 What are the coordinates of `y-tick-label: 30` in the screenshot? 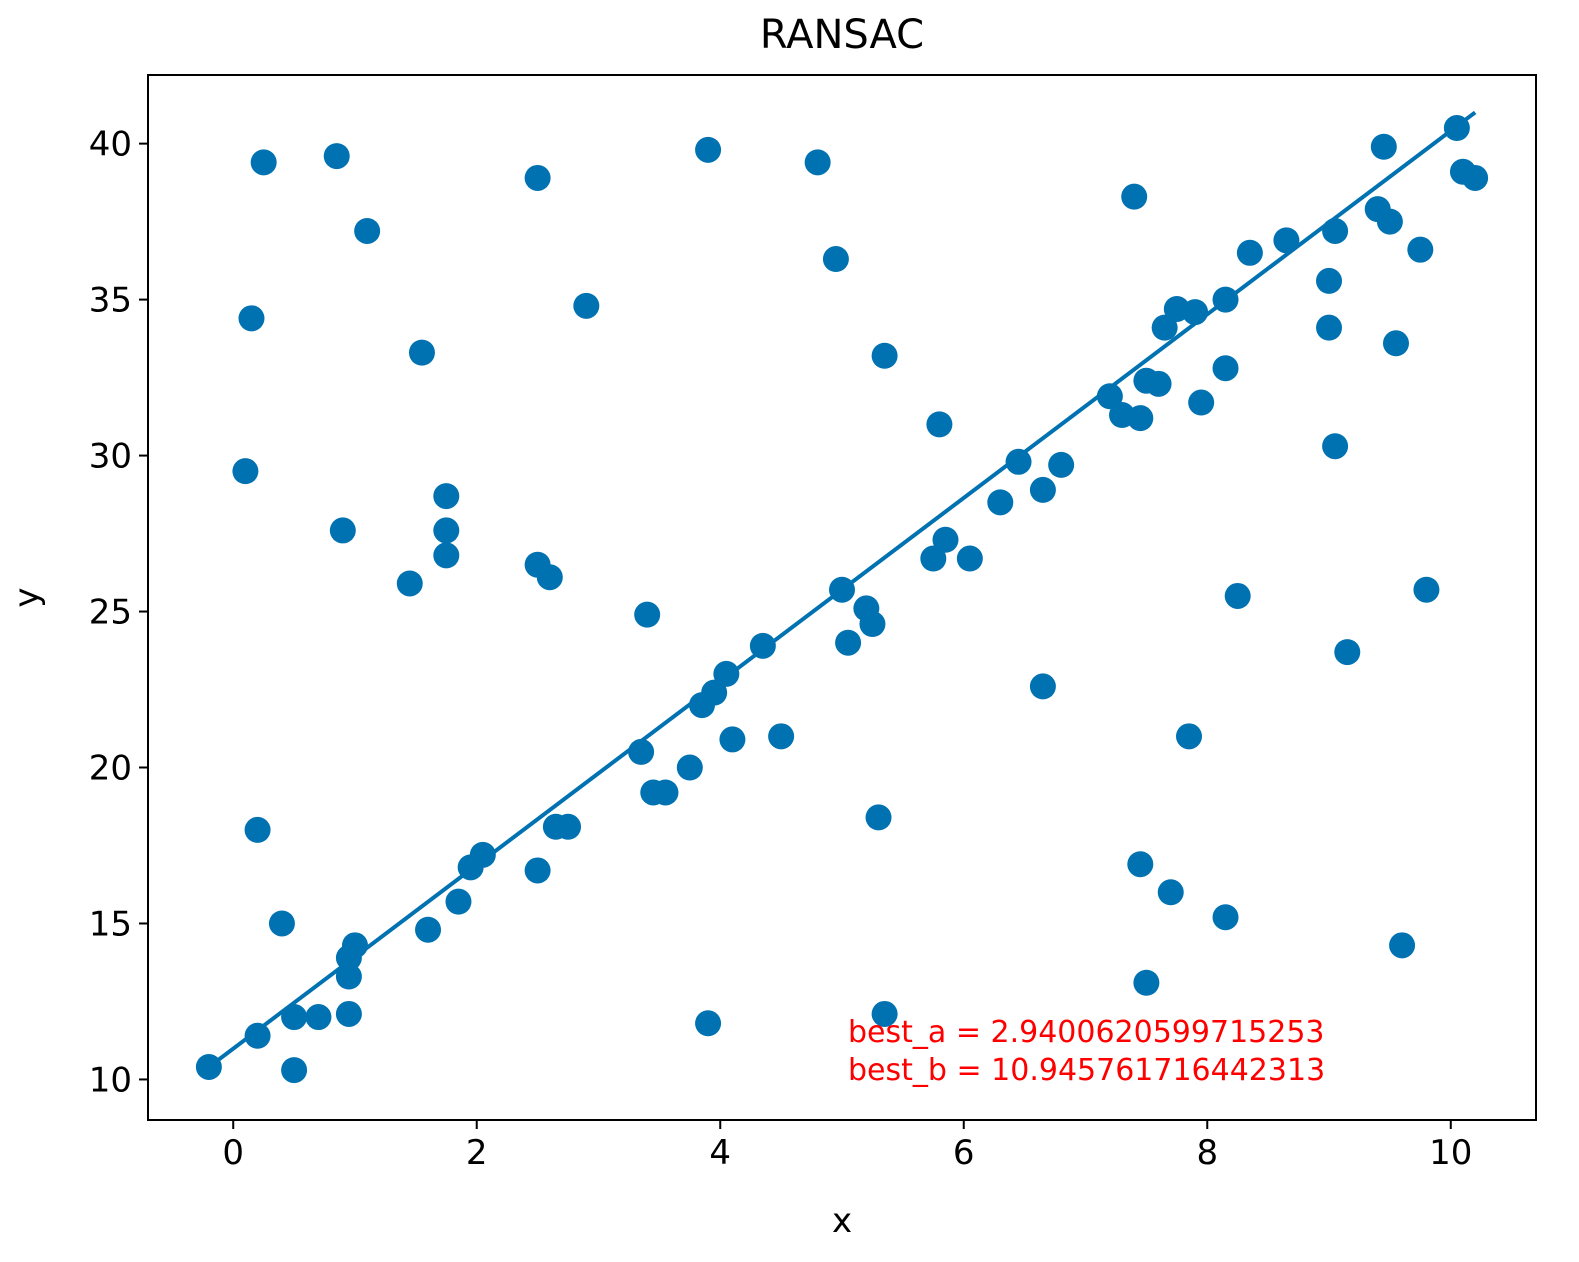 It's located at (110, 457).